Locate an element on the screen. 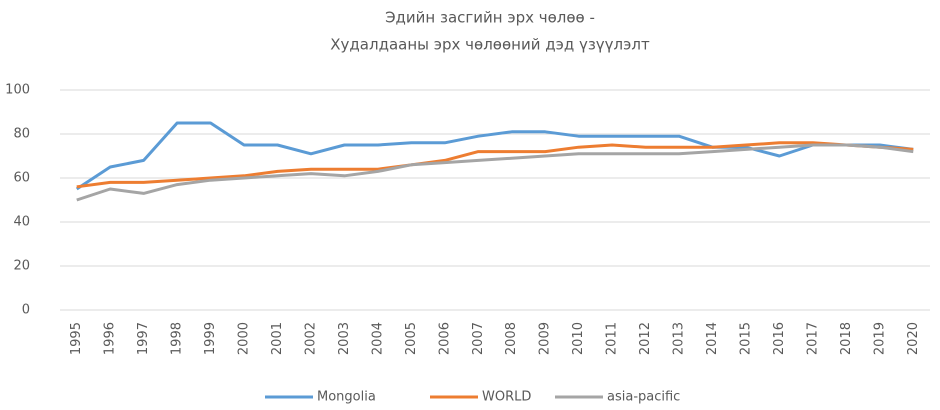 The height and width of the screenshot is (410, 940). y-tick-label: 20 is located at coordinates (21, 266).